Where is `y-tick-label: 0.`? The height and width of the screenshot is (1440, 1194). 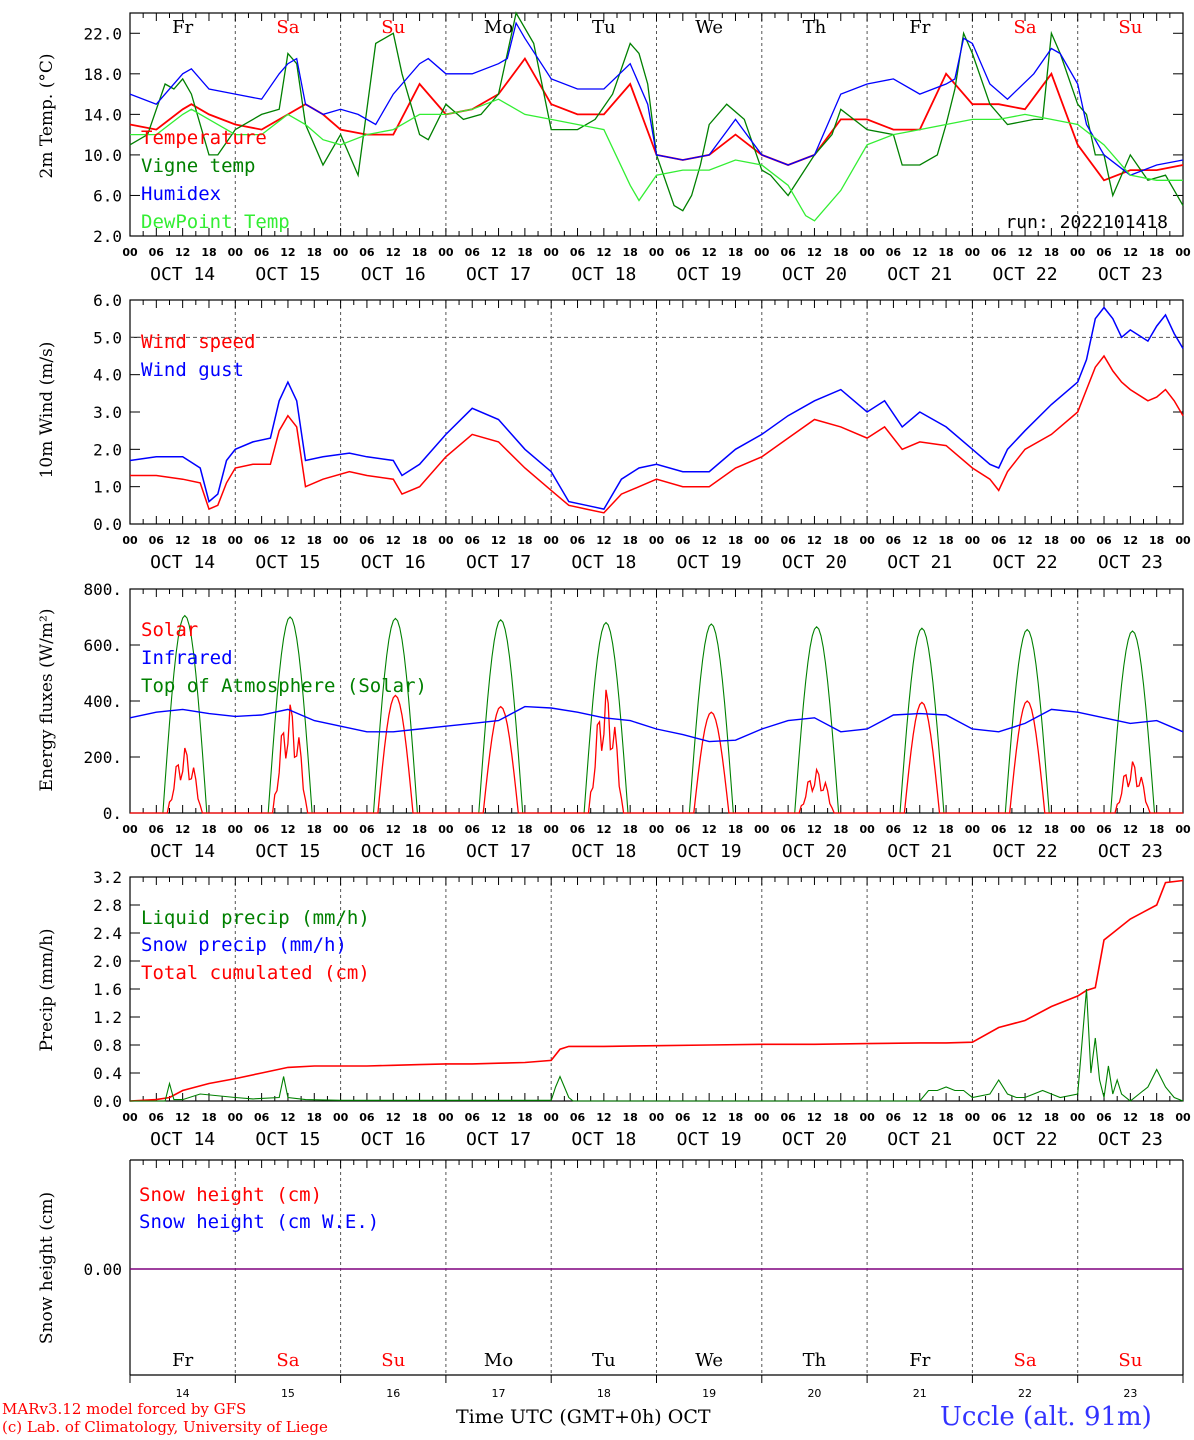 y-tick-label: 0. is located at coordinates (112, 813).